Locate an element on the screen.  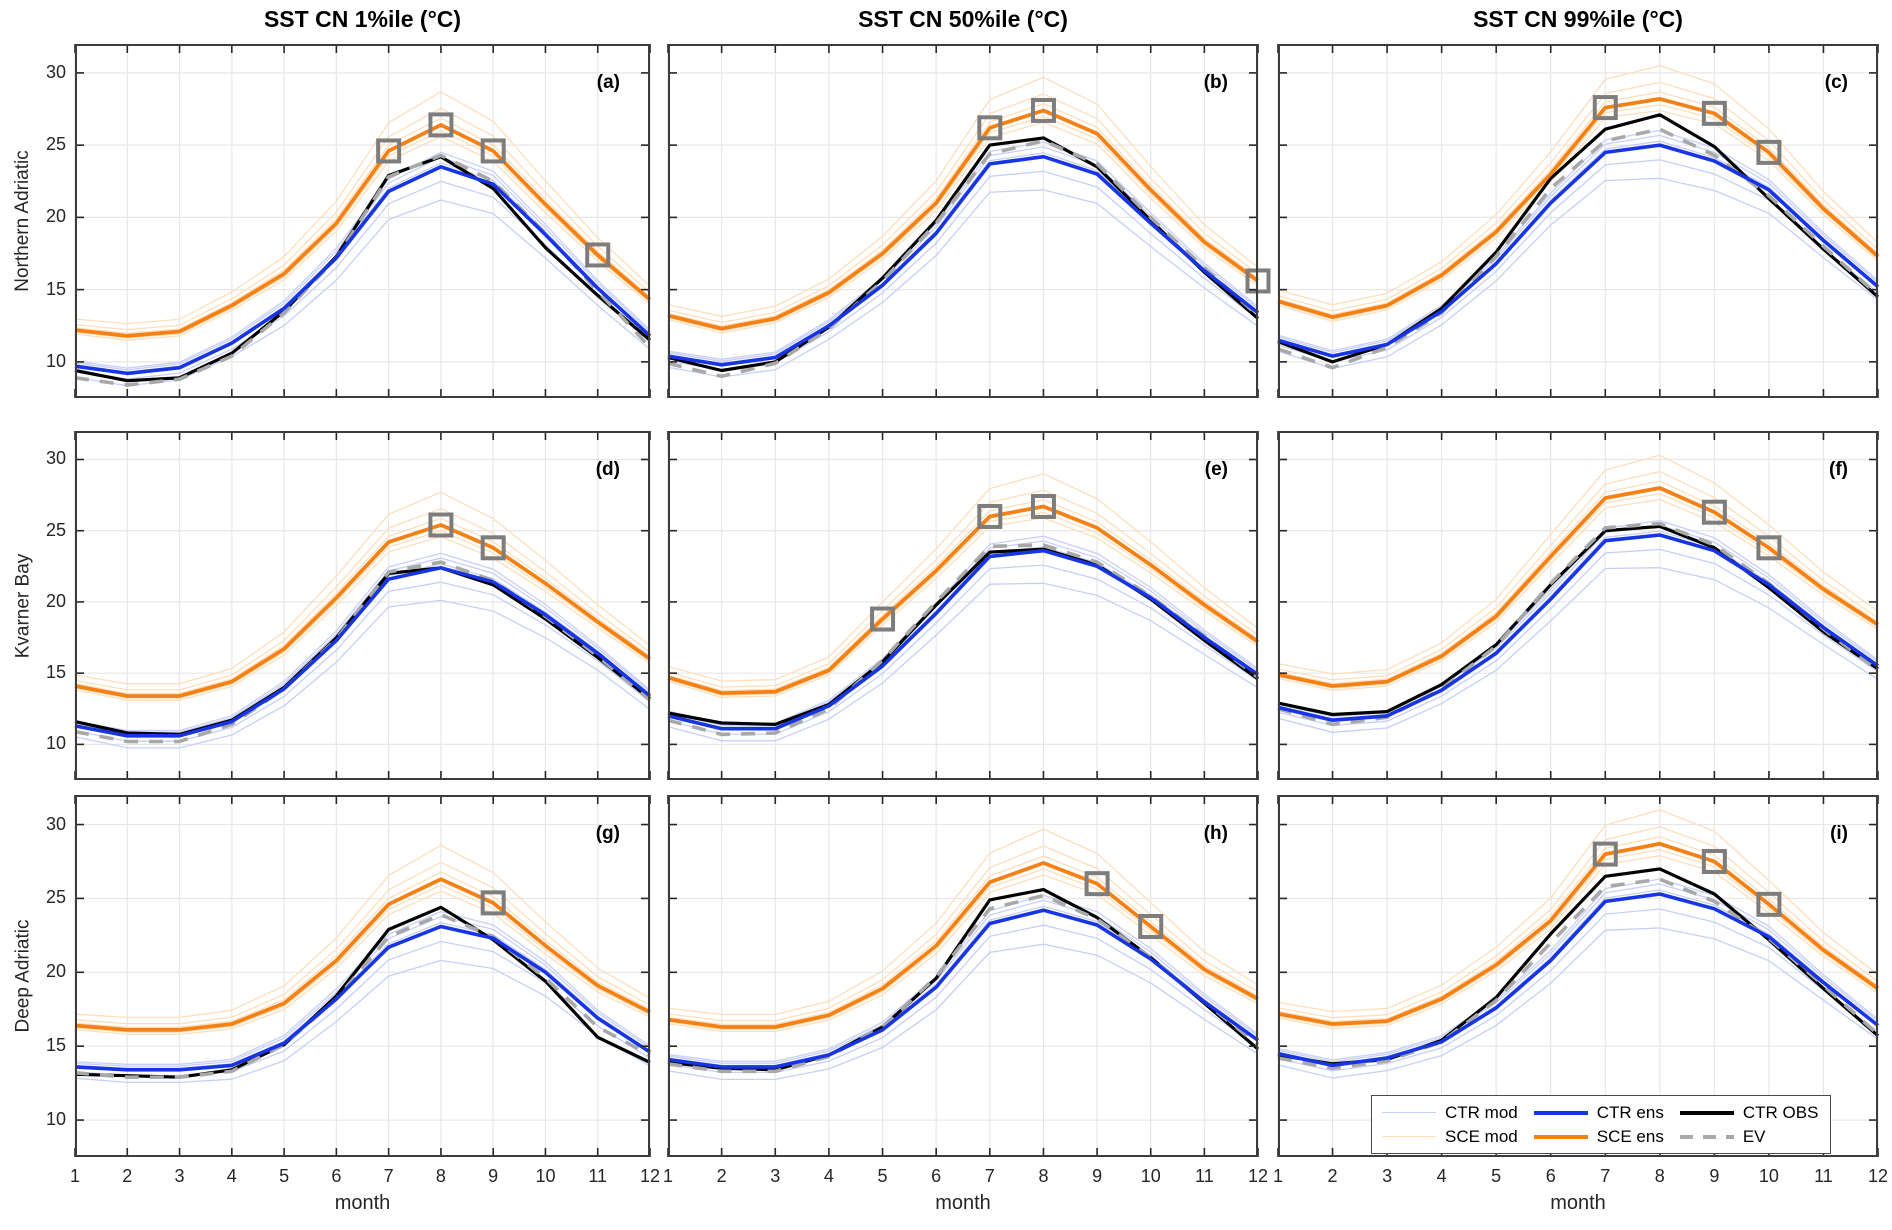
column-title-1pct: SST CN 1%ile (°C) is located at coordinates (362, 19).